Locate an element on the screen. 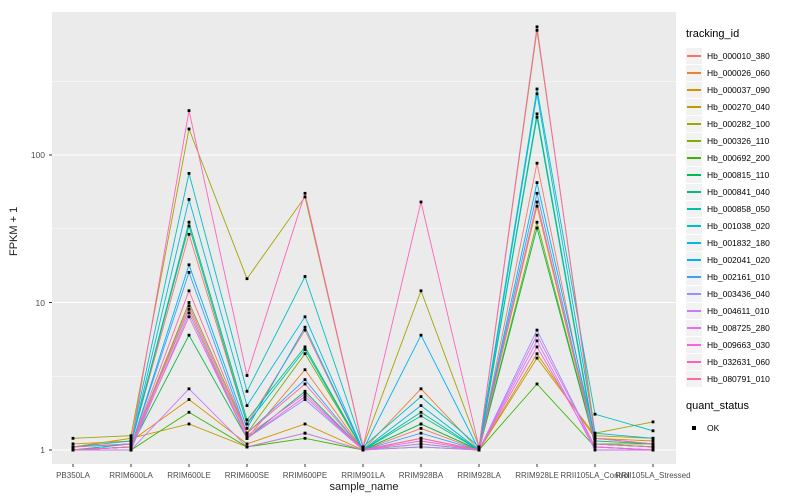 Image resolution: width=800 pixels, height=500 pixels. legend-item: Hb_000858_050 is located at coordinates (742, 208).